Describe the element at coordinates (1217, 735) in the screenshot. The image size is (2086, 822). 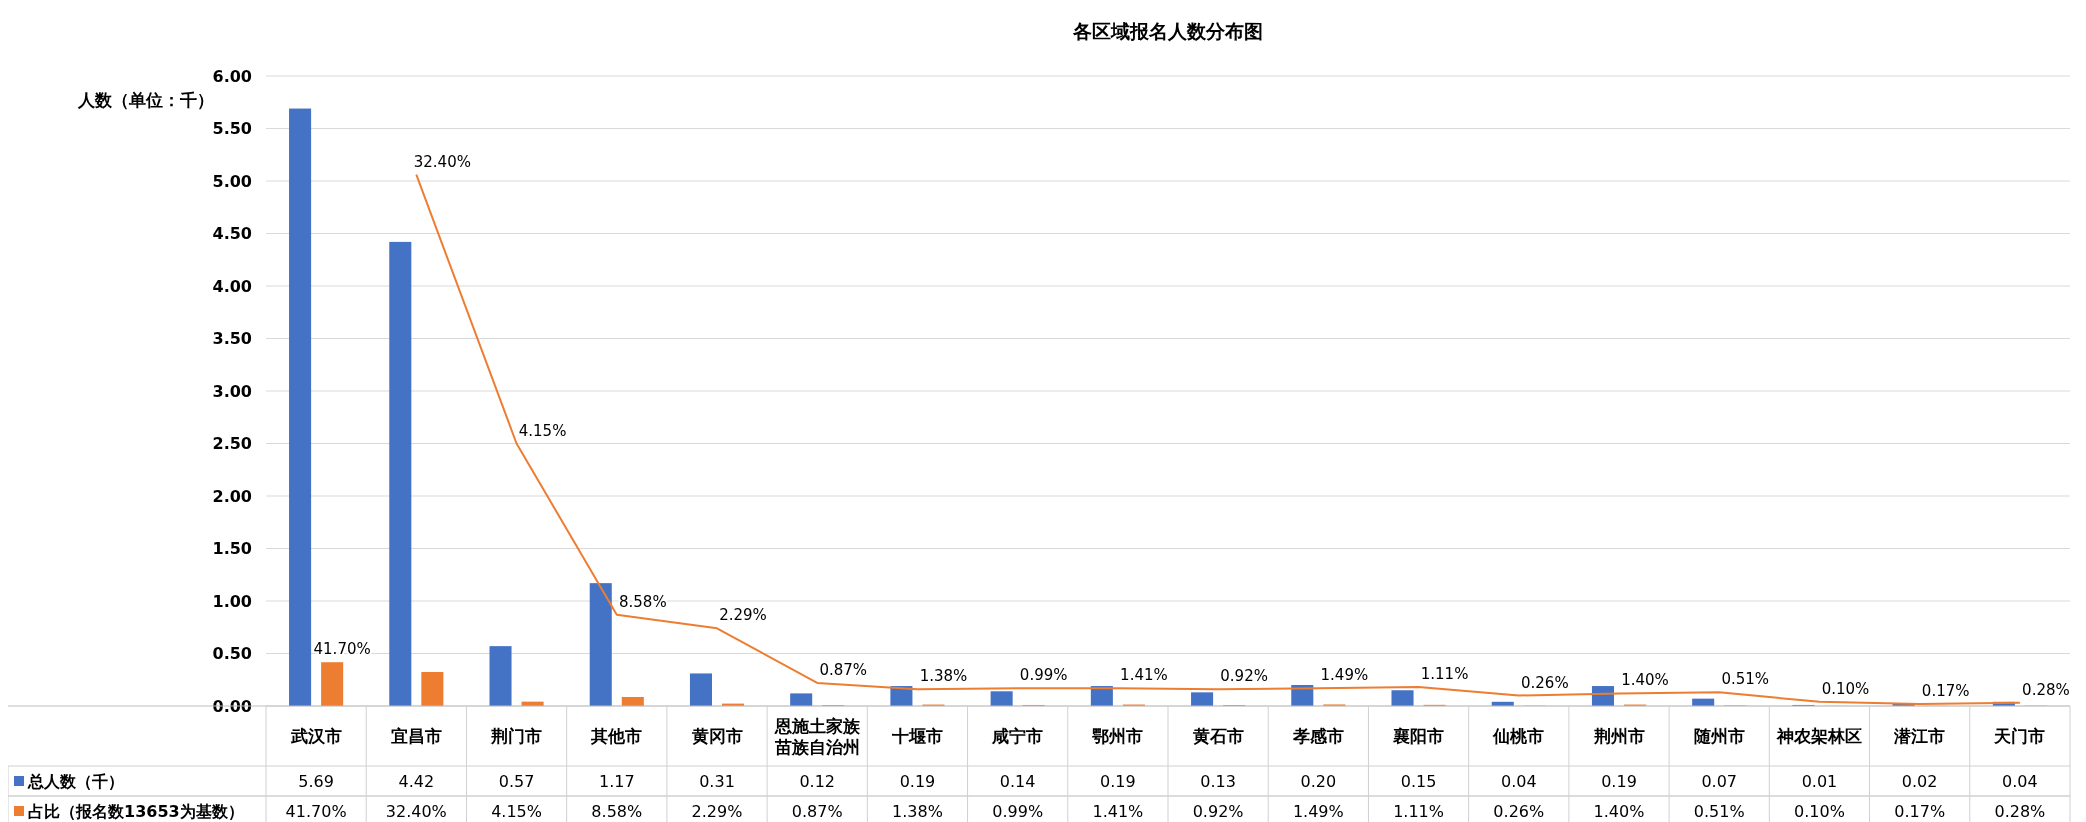
I see `x-tick-label: 黄石市` at that location.